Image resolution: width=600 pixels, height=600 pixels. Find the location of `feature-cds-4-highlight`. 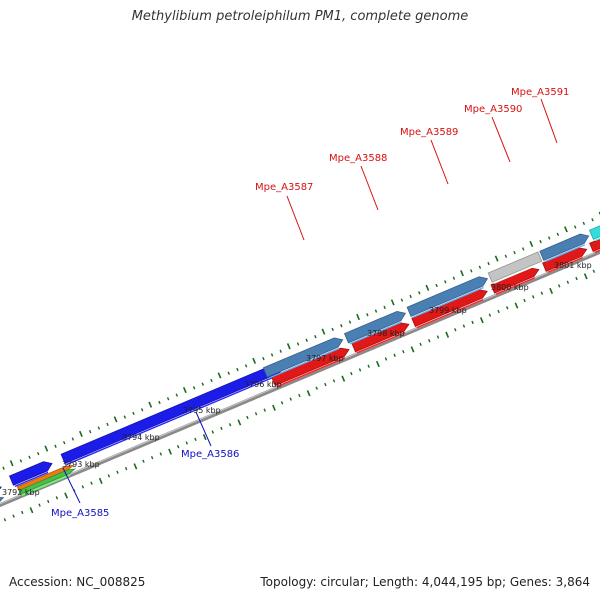

feature-cds-4-highlight is located at coordinates (565, 253).